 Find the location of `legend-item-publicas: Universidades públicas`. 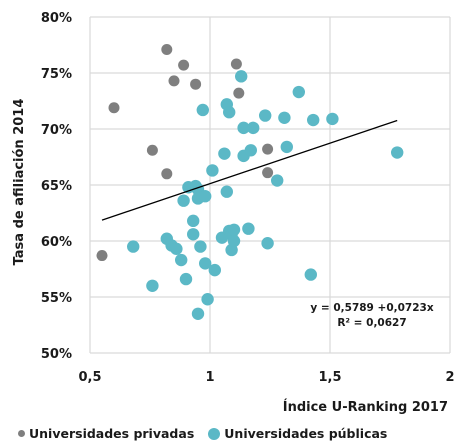

legend-item-publicas: Universidades públicas is located at coordinates (297, 433).